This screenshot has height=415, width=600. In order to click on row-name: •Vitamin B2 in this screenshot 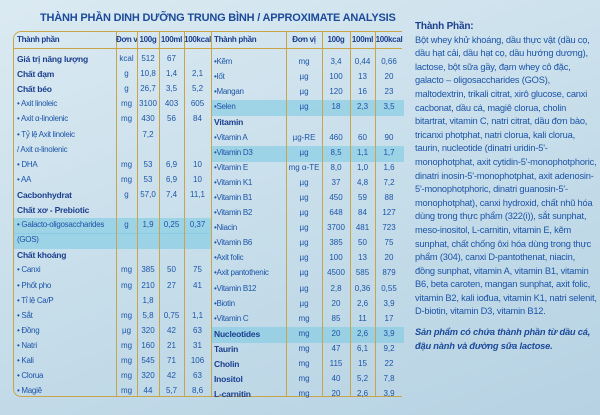, I will do `click(233, 212)`.